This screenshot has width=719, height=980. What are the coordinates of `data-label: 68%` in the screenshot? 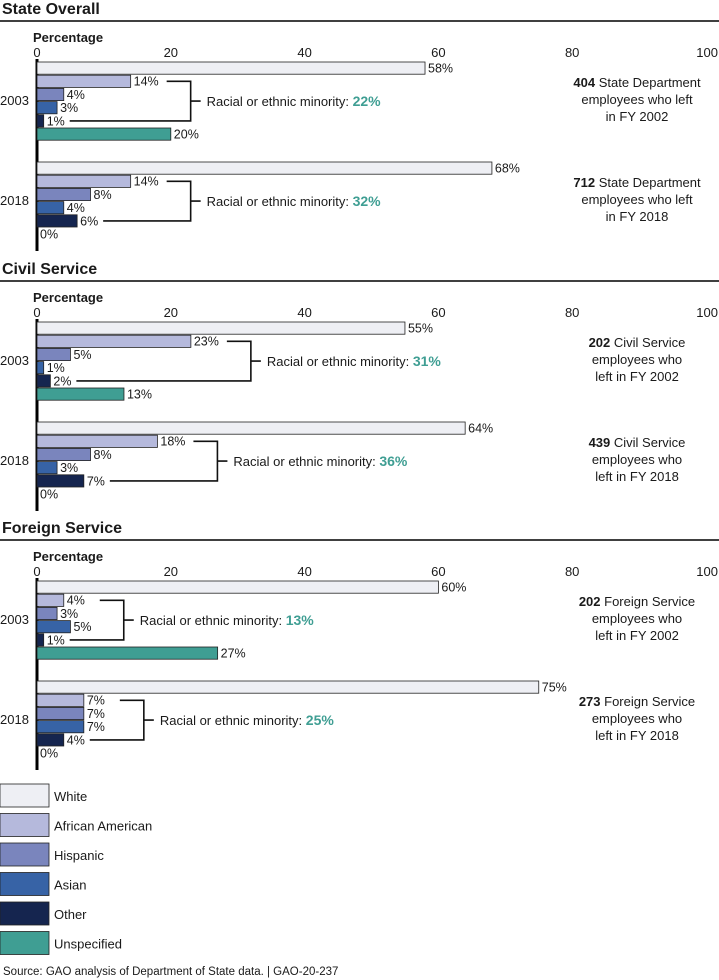 It's located at (507, 169).